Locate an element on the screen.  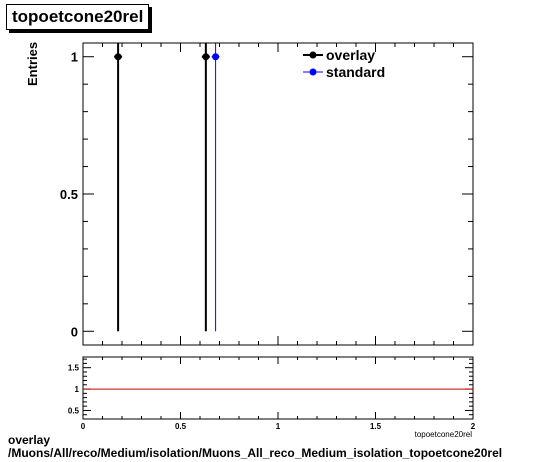
ratio-x-tick-label: 2 is located at coordinates (473, 426).